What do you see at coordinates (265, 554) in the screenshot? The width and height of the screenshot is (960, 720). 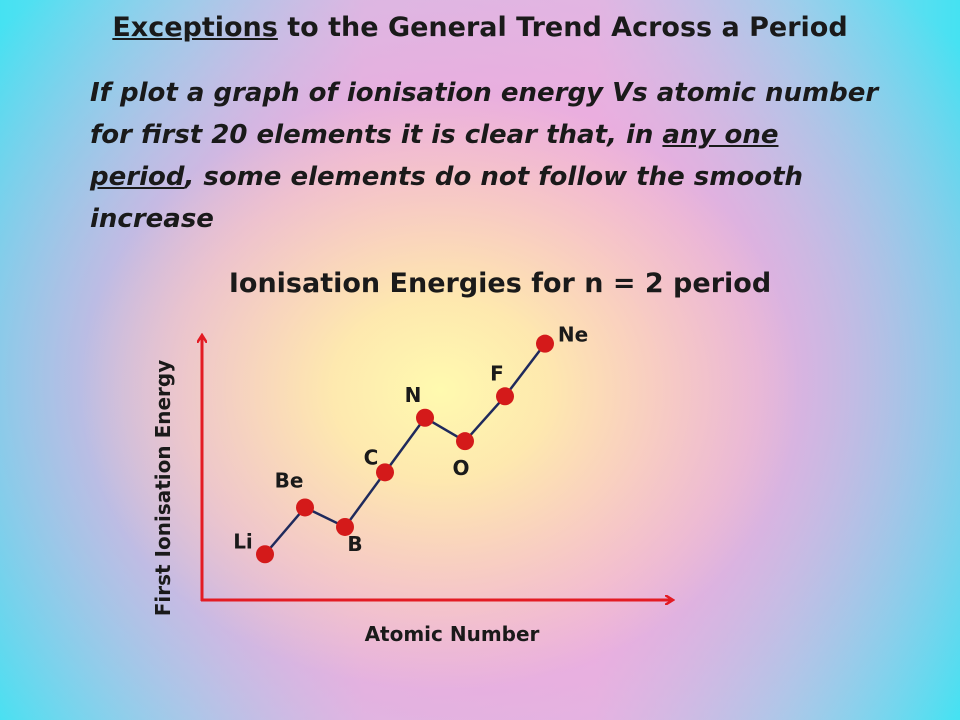 I see `data-point-li` at bounding box center [265, 554].